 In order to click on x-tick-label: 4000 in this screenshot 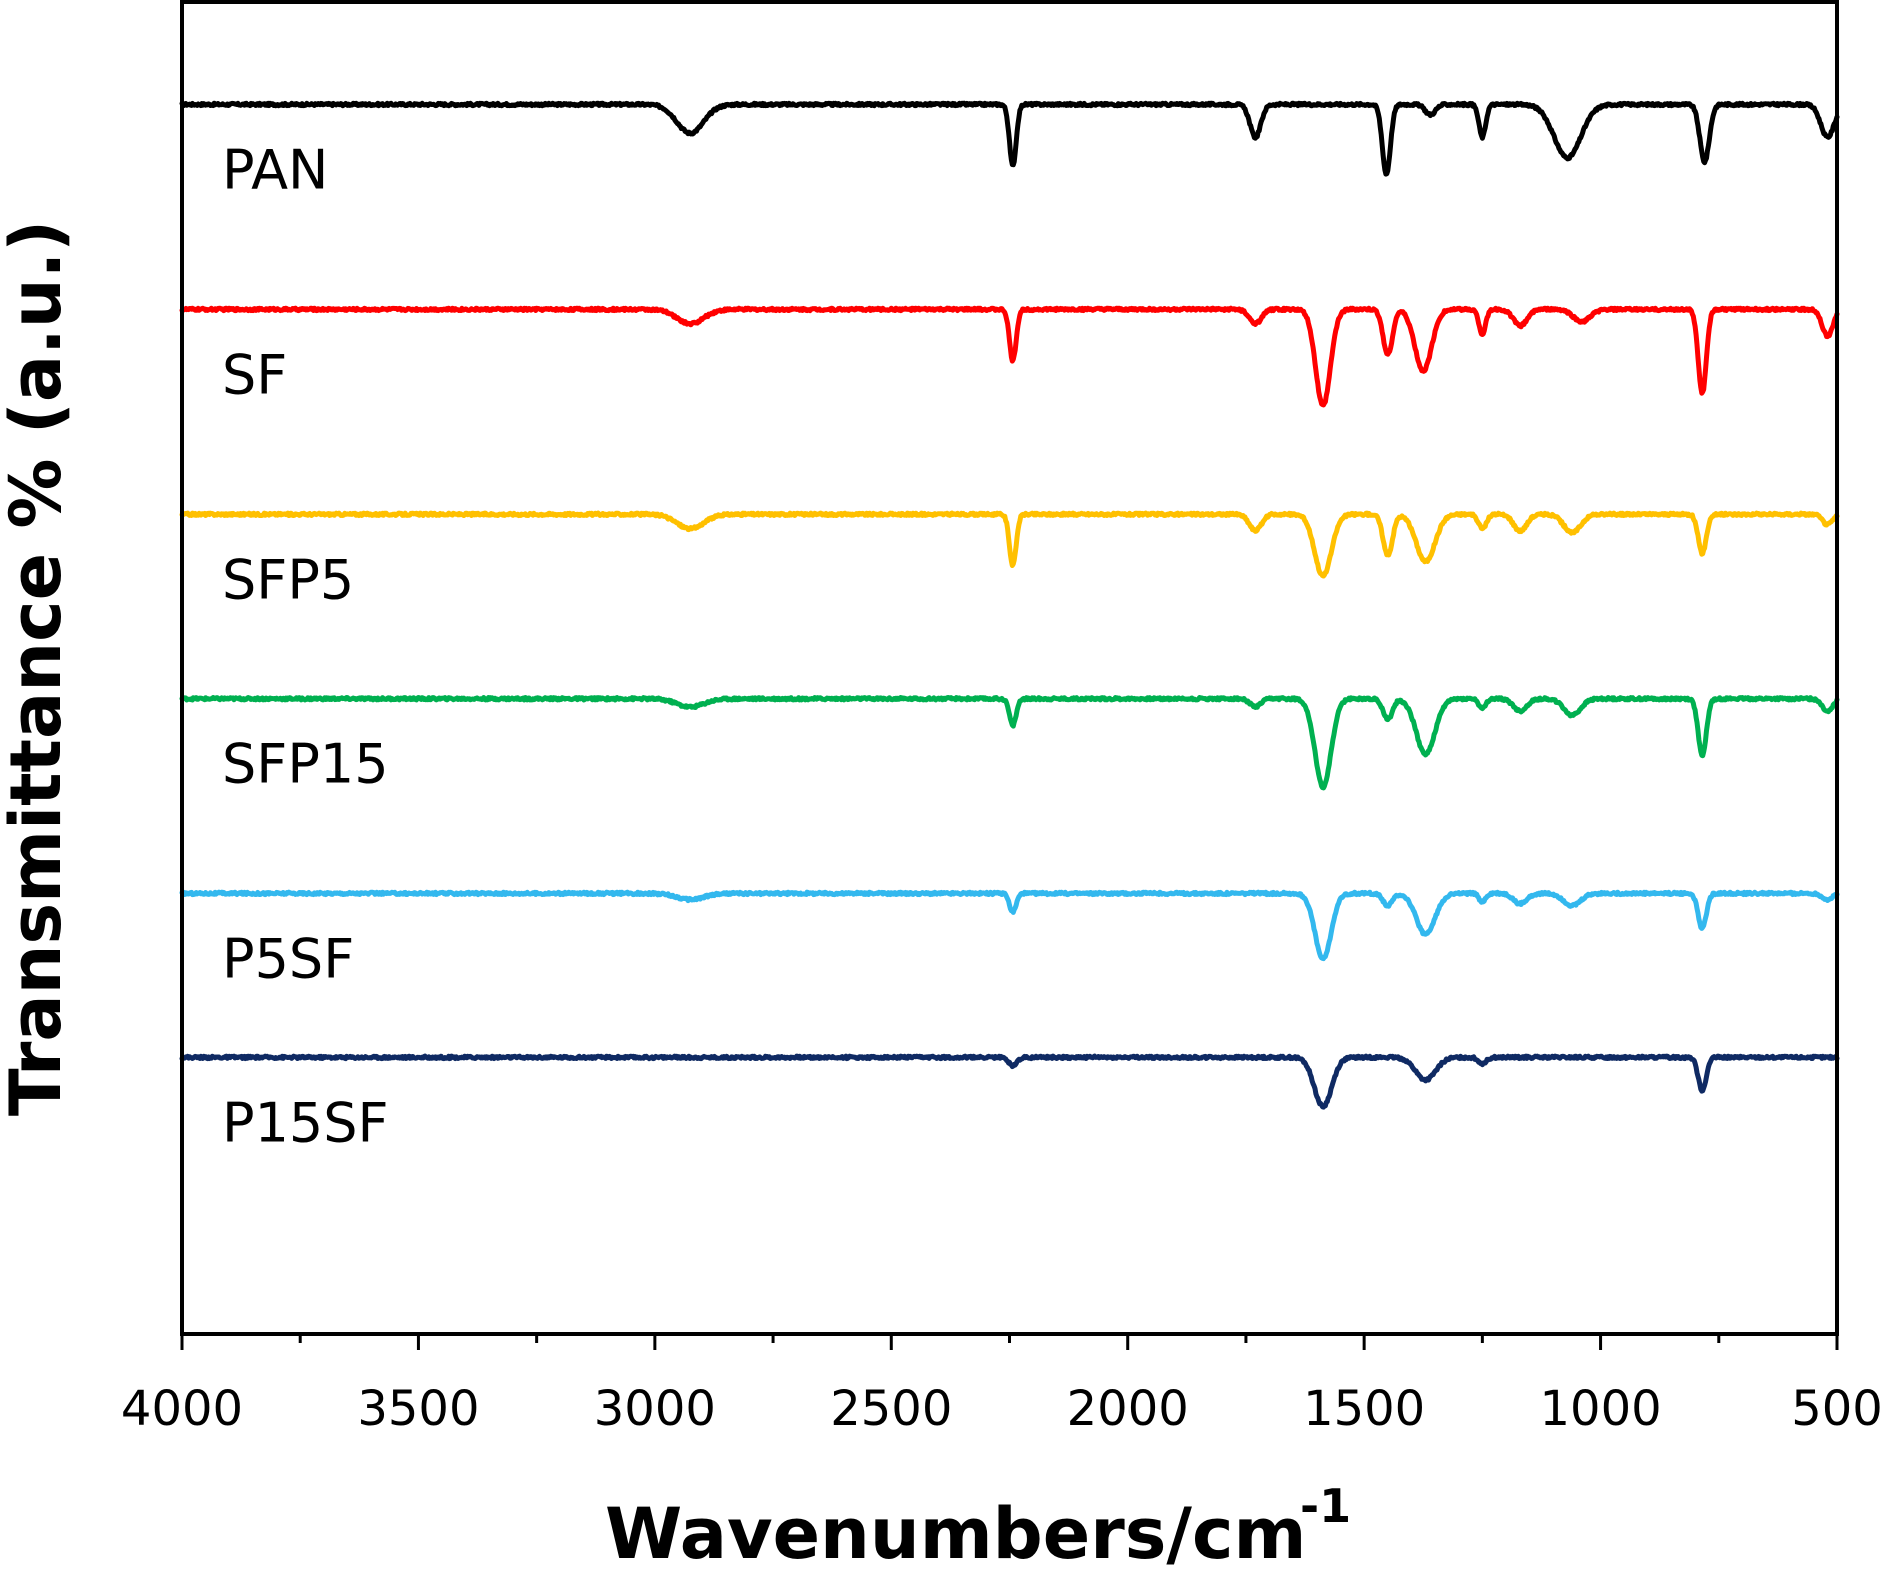, I will do `click(182, 1409)`.